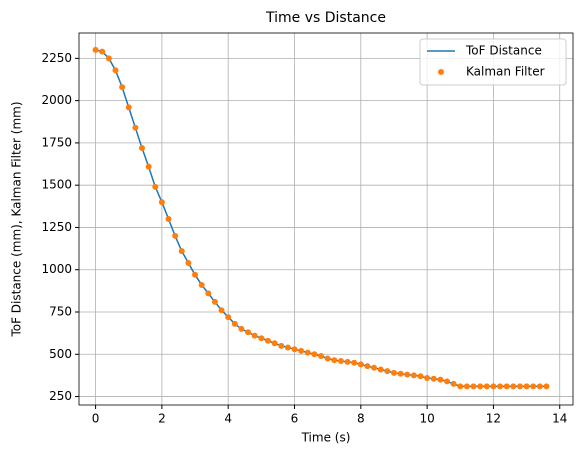 The height and width of the screenshot is (459, 580). I want to click on legend-label: Kalman Filter, so click(505, 72).